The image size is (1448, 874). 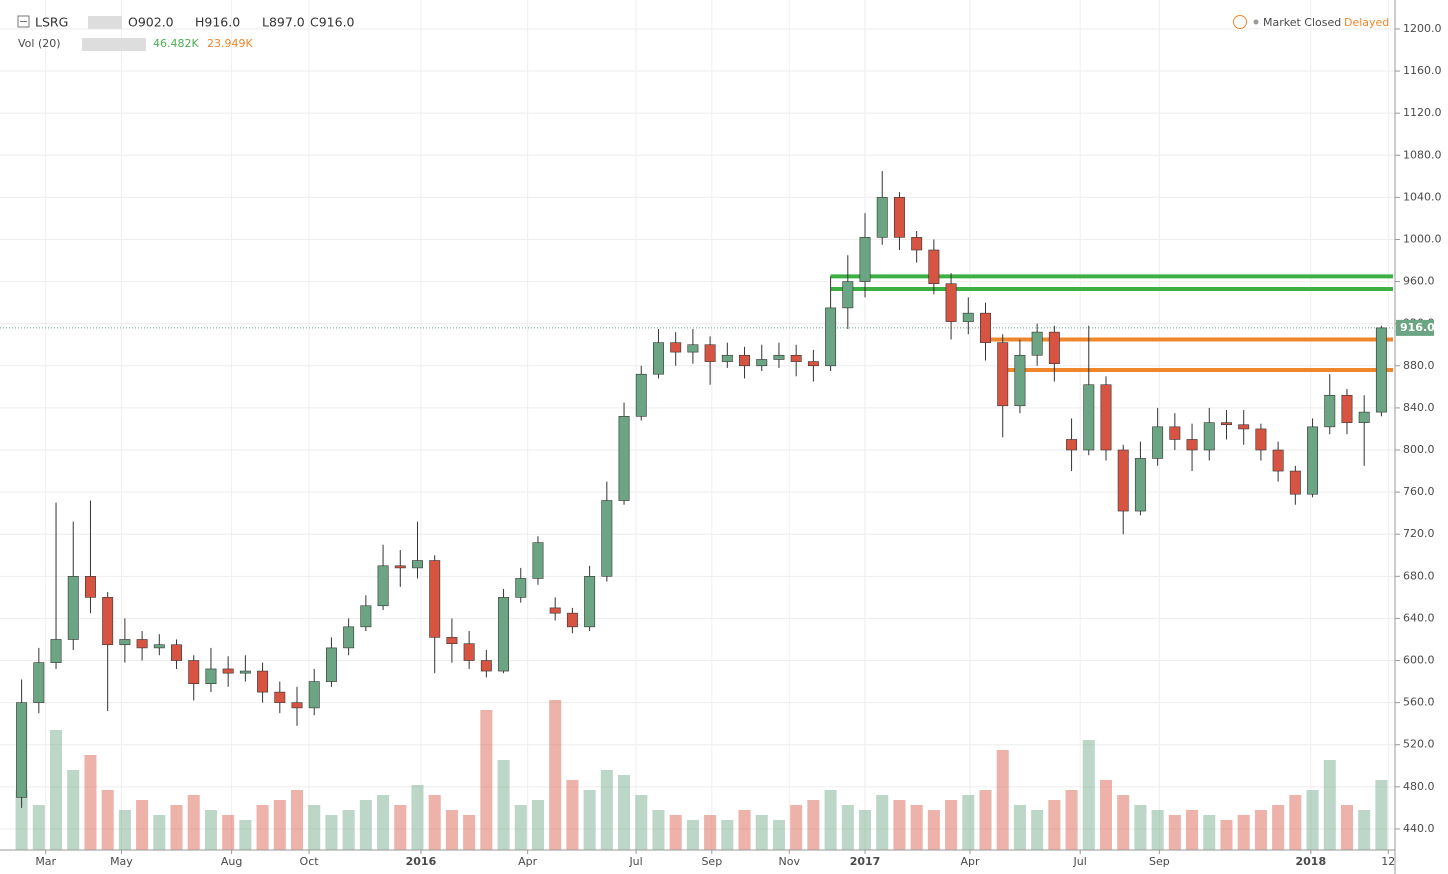 I want to click on symbol-buttons, so click(x=105, y=22).